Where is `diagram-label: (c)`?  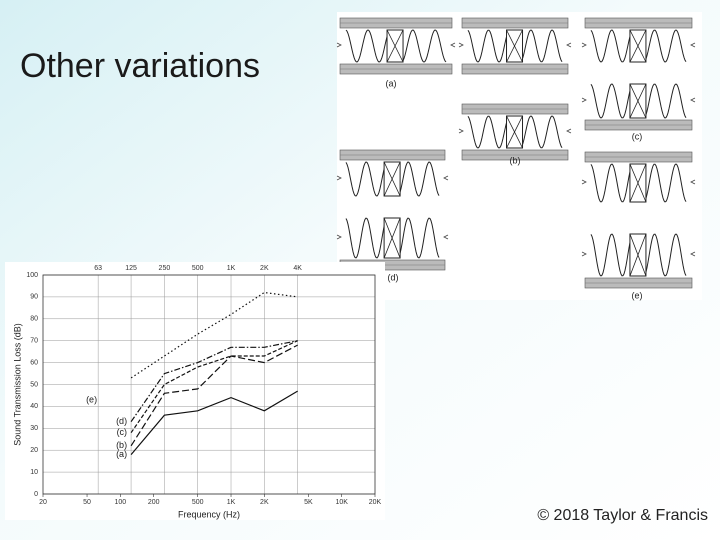 diagram-label: (c) is located at coordinates (637, 136).